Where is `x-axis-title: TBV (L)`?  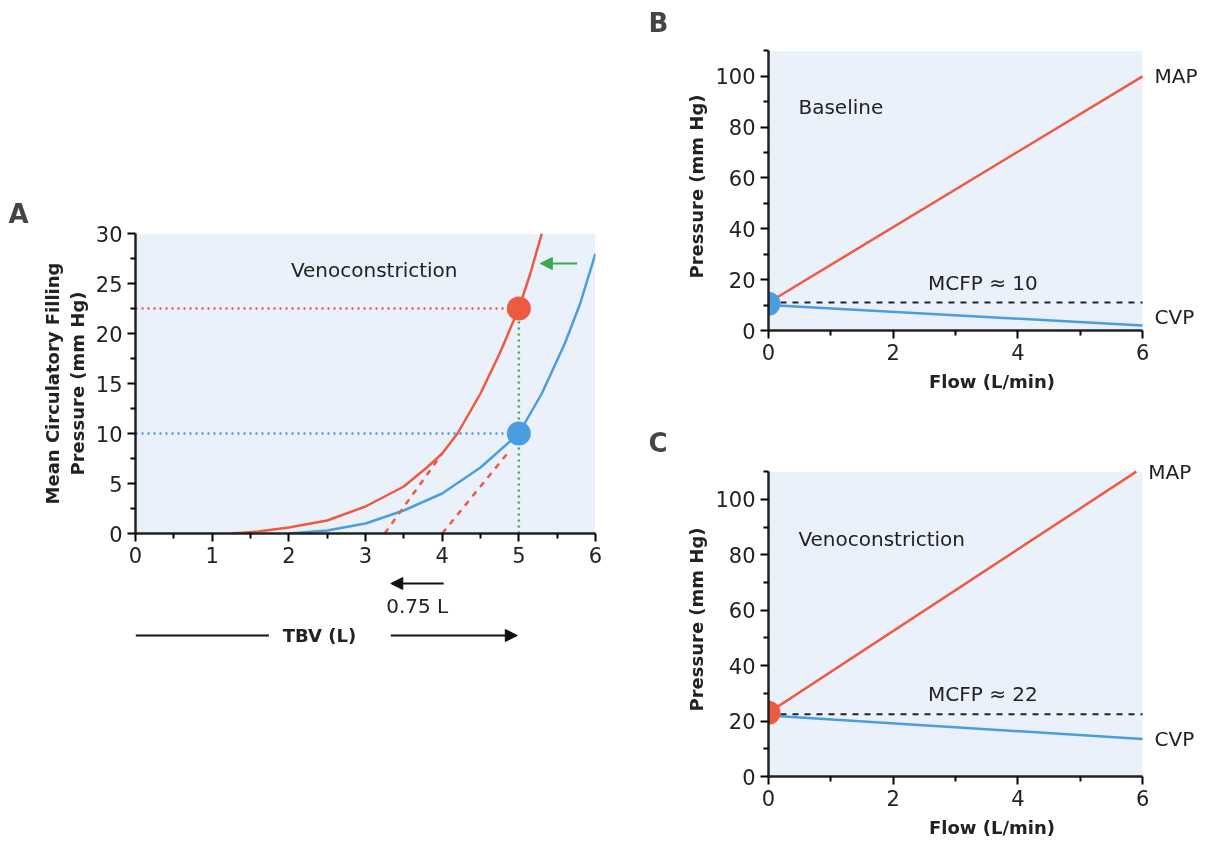
x-axis-title: TBV (L) is located at coordinates (319, 635).